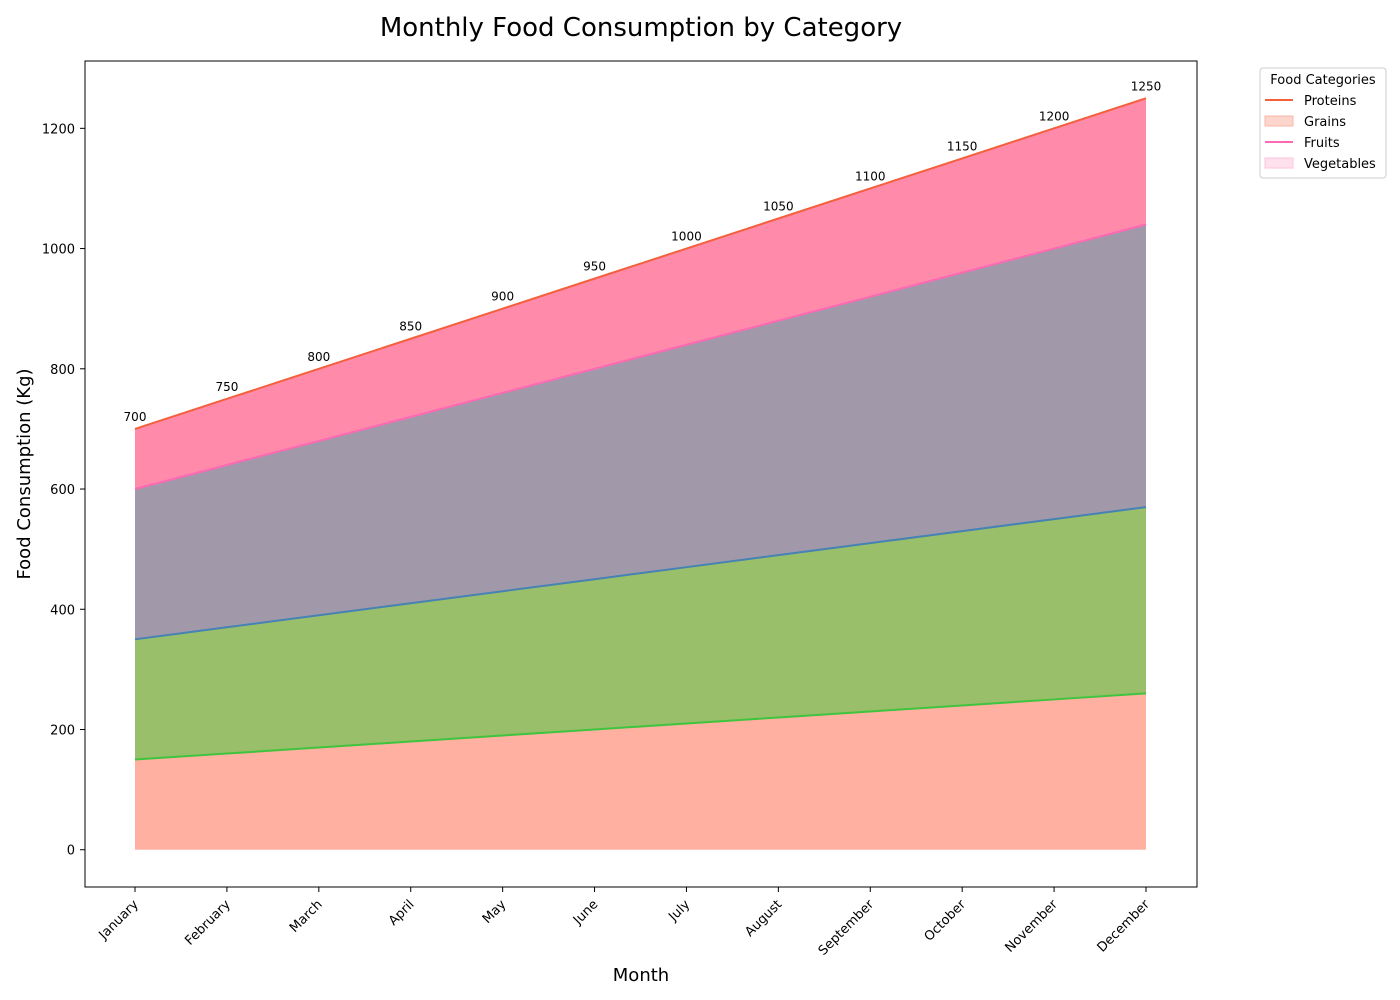  Describe the element at coordinates (1279, 121) in the screenshot. I see `legend-swatch-grains` at that location.